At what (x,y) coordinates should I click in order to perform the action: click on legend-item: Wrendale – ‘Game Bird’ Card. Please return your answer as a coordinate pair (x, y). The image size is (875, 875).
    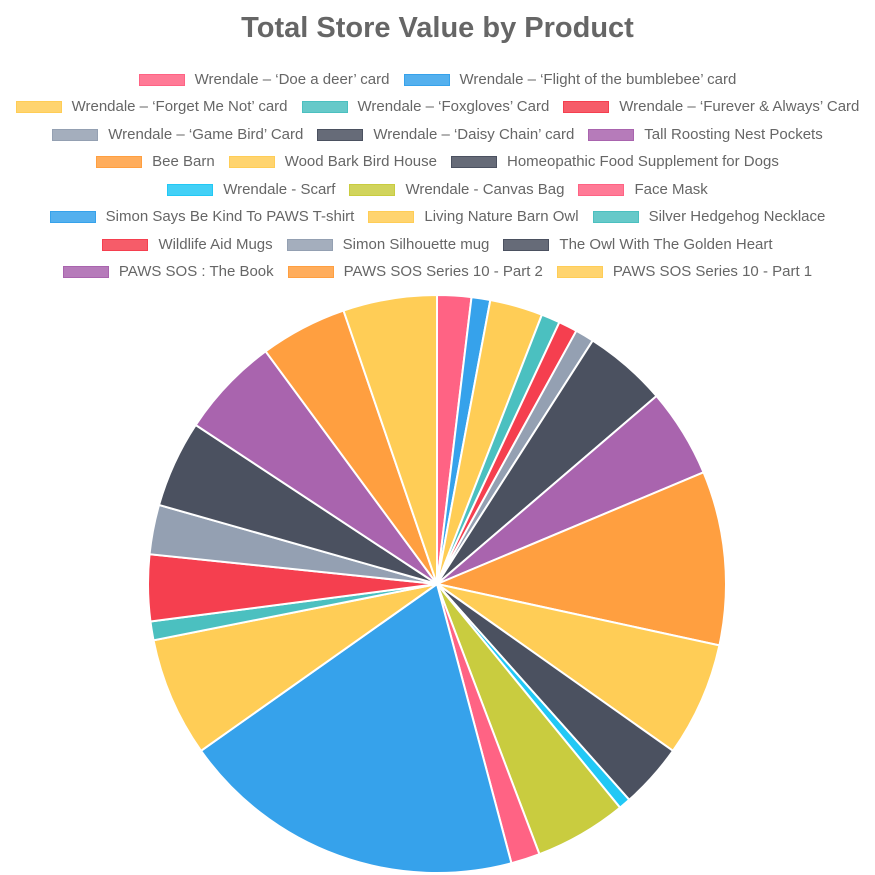
    Looking at the image, I should click on (177, 135).